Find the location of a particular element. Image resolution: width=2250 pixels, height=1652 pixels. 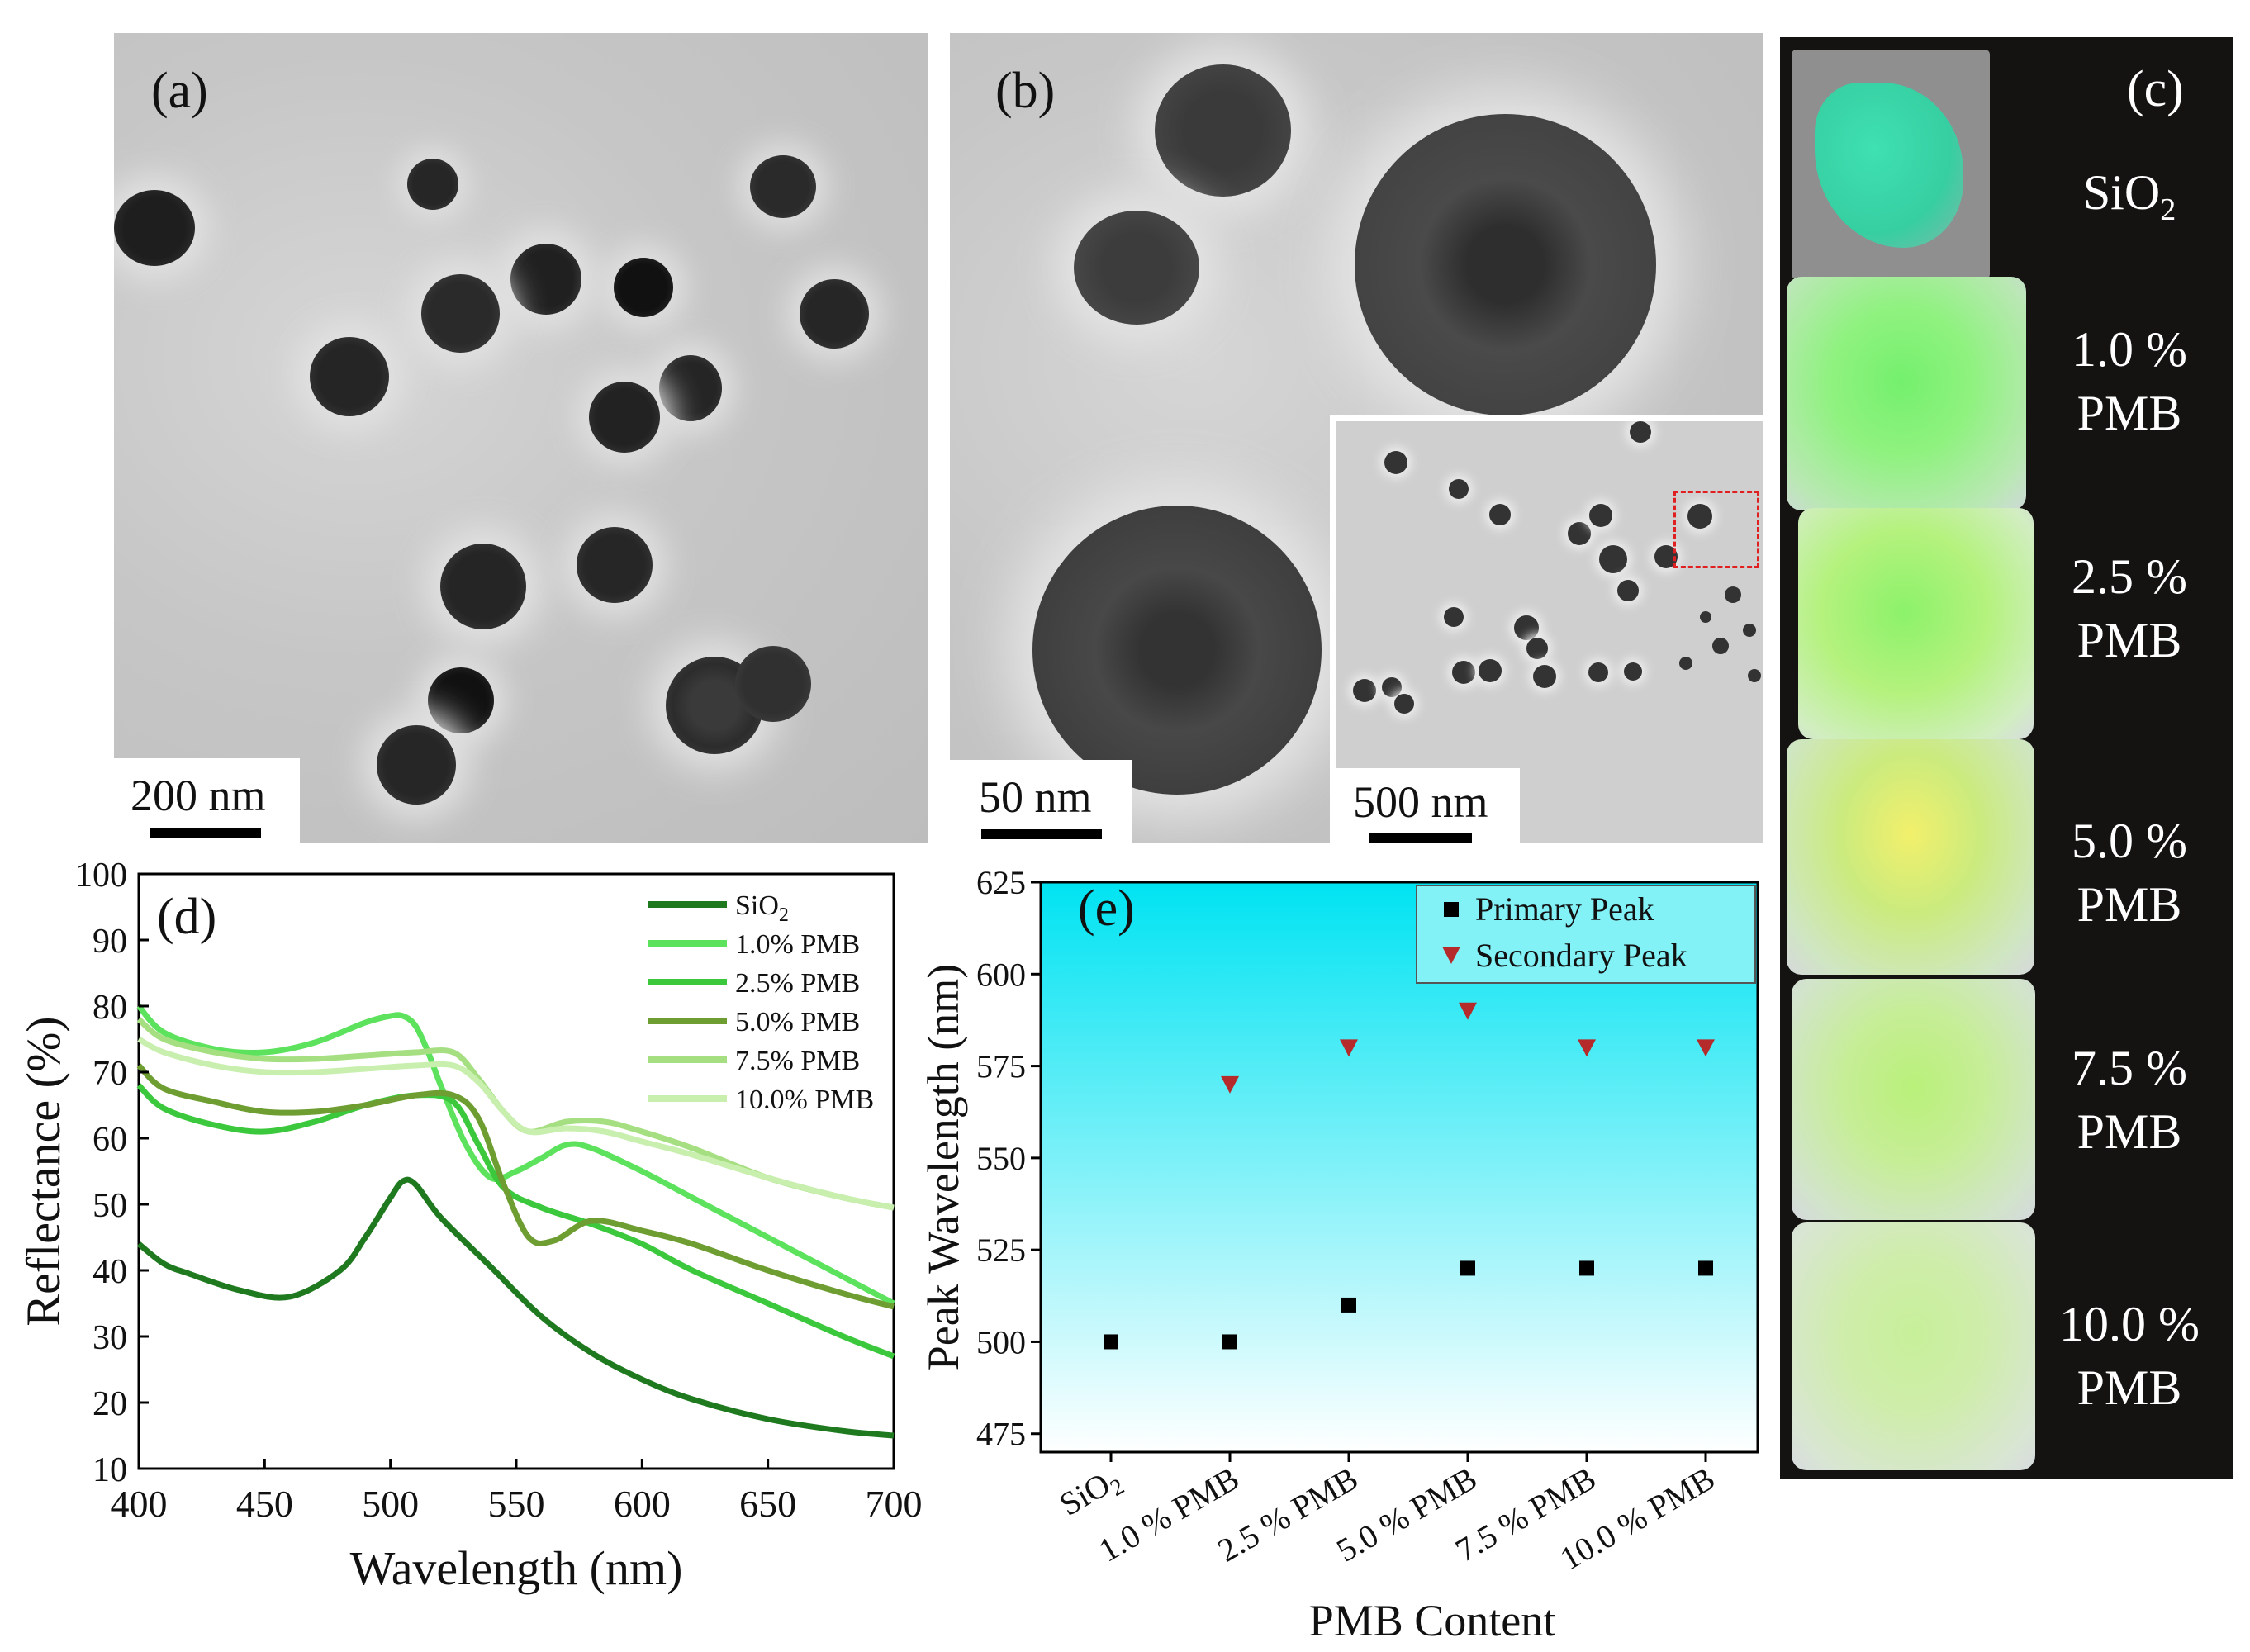

x-tick-label: 600 is located at coordinates (642, 1504).